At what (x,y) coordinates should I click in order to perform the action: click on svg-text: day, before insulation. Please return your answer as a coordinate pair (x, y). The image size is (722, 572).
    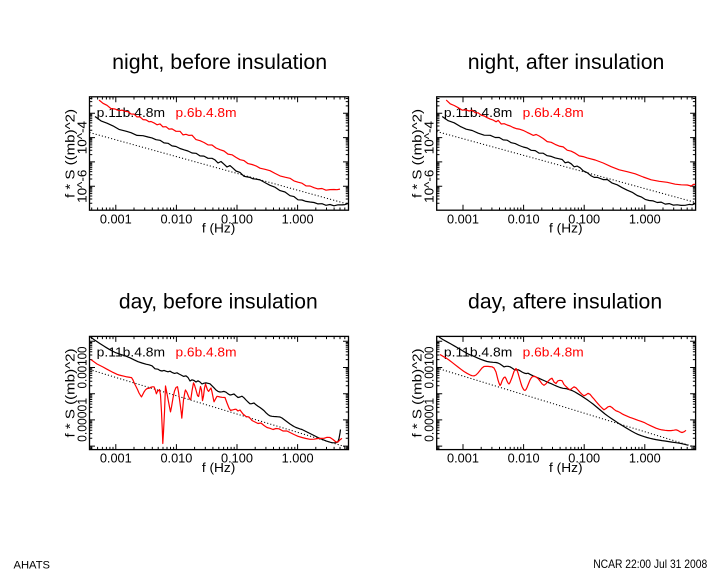
    Looking at the image, I should click on (218, 301).